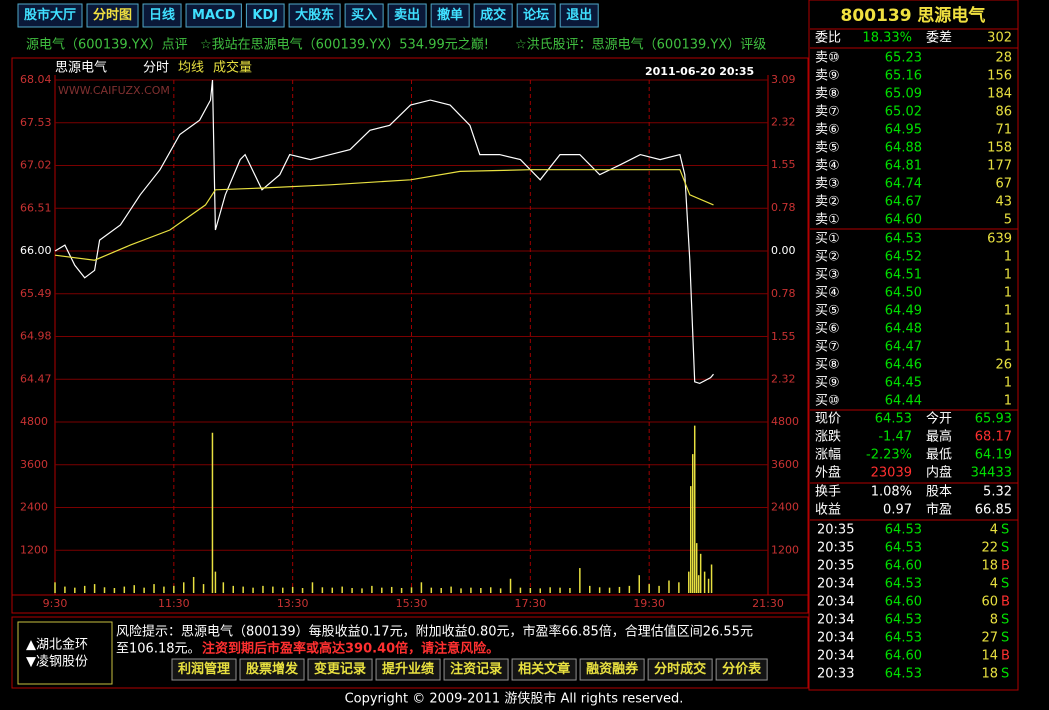  Describe the element at coordinates (36, 250) in the screenshot. I see `y-tick-label: 66.00` at that location.